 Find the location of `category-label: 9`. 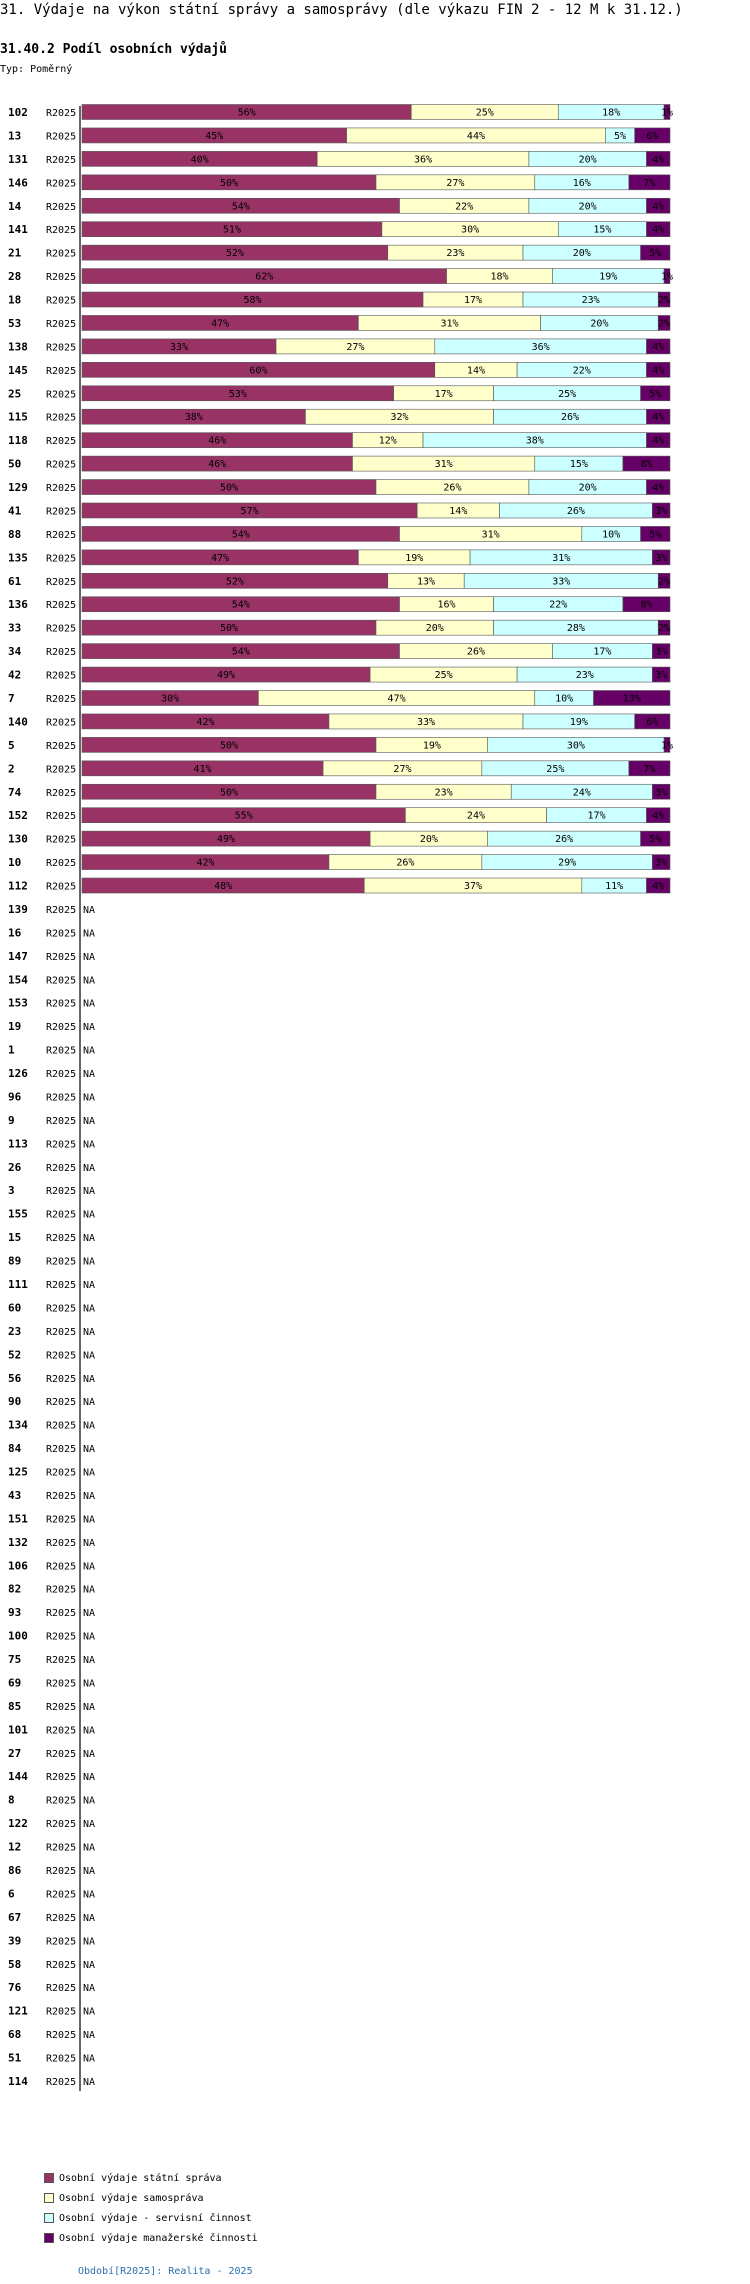

category-label: 9 is located at coordinates (11, 1120).